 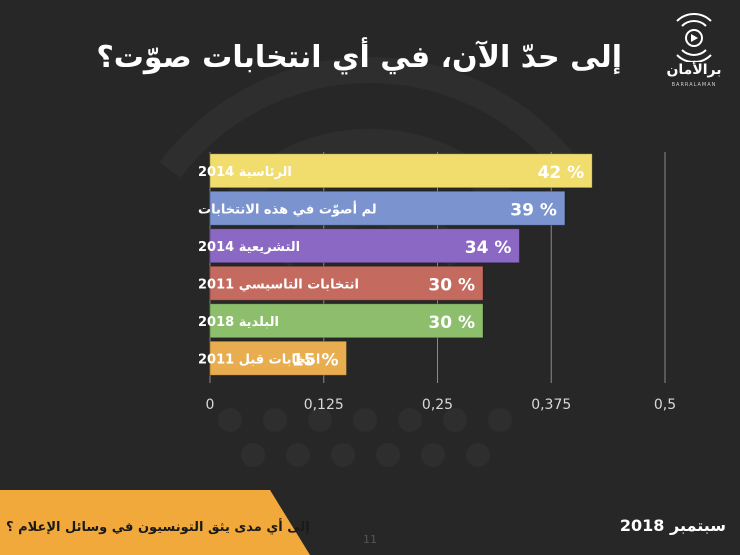 What do you see at coordinates (315, 360) in the screenshot?
I see `bar-data-label: 15 %` at bounding box center [315, 360].